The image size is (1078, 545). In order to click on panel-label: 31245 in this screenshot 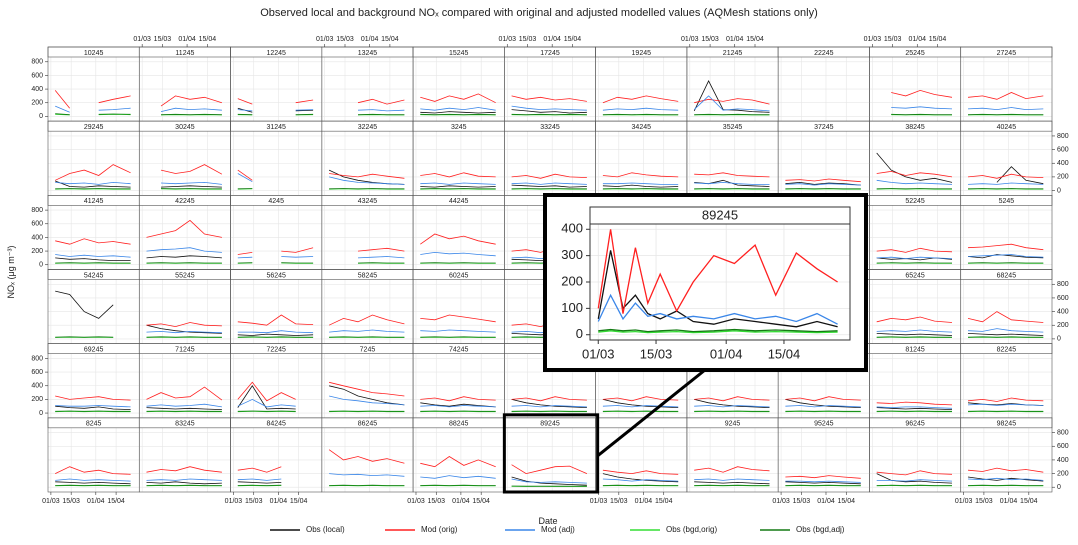, I will do `click(276, 127)`.